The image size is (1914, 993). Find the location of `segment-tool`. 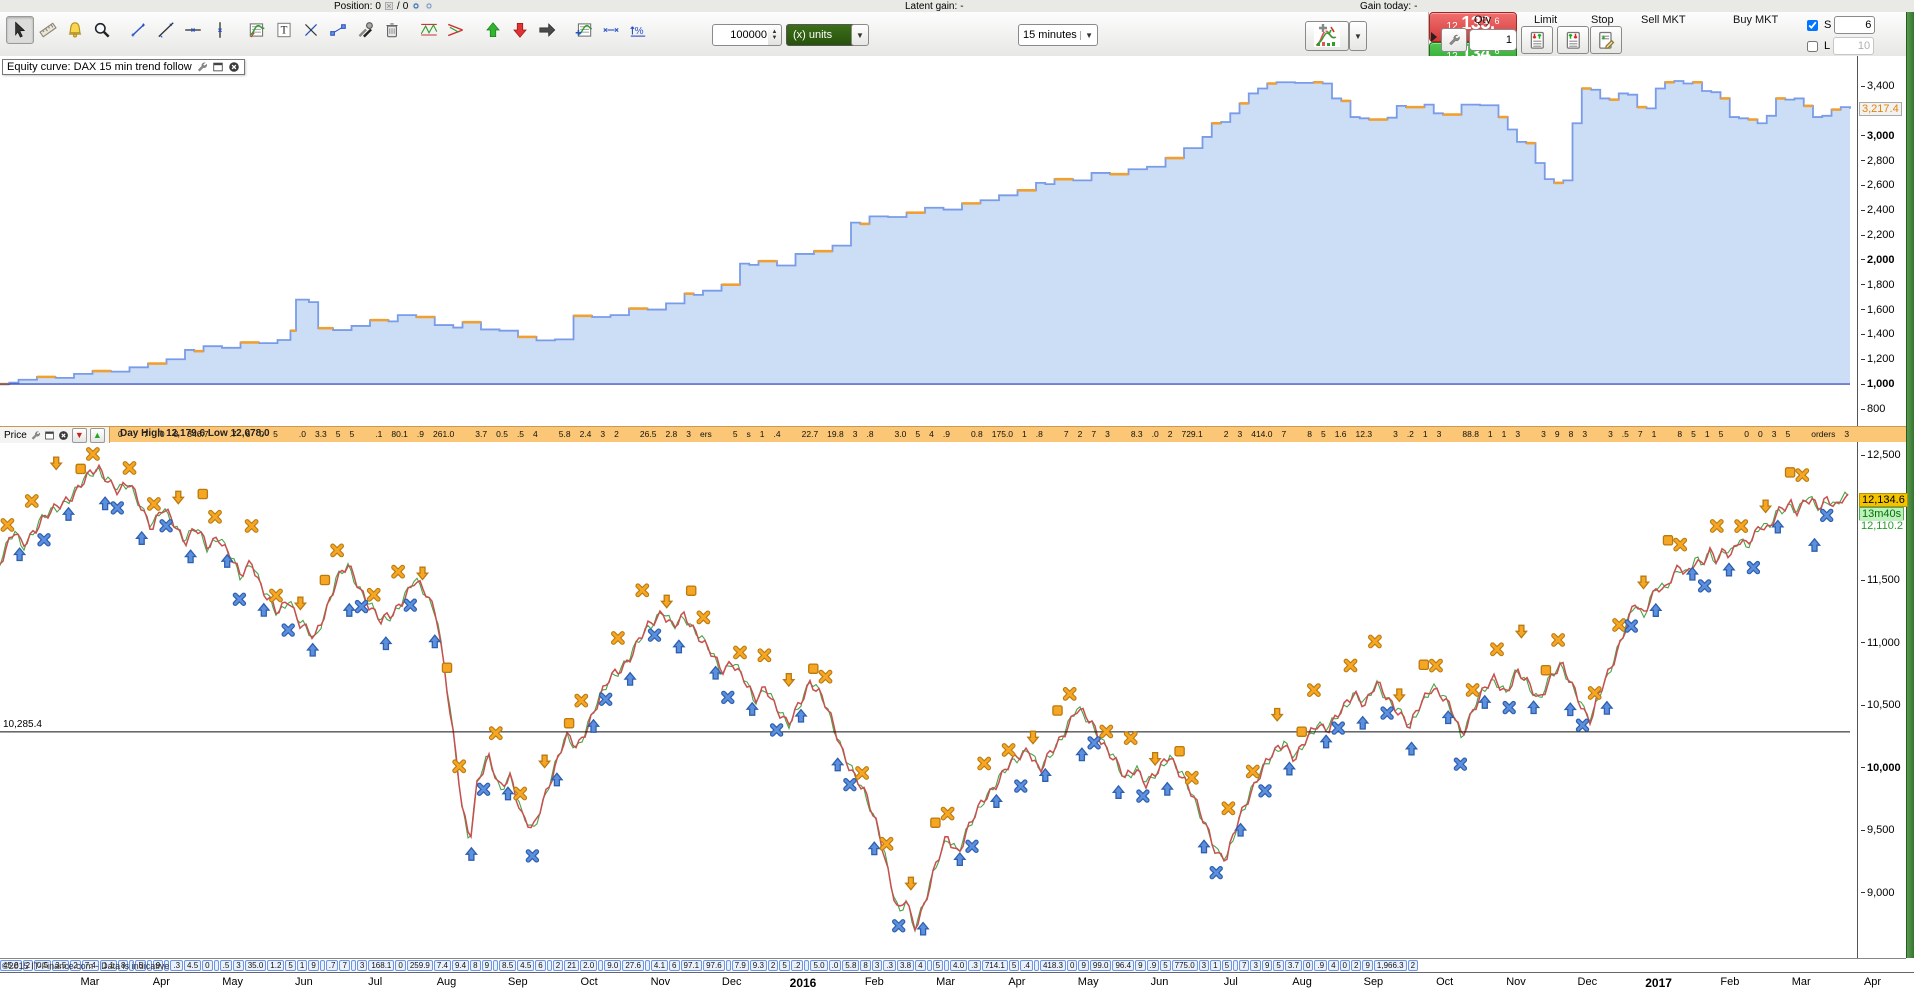

segment-tool is located at coordinates (139, 30).